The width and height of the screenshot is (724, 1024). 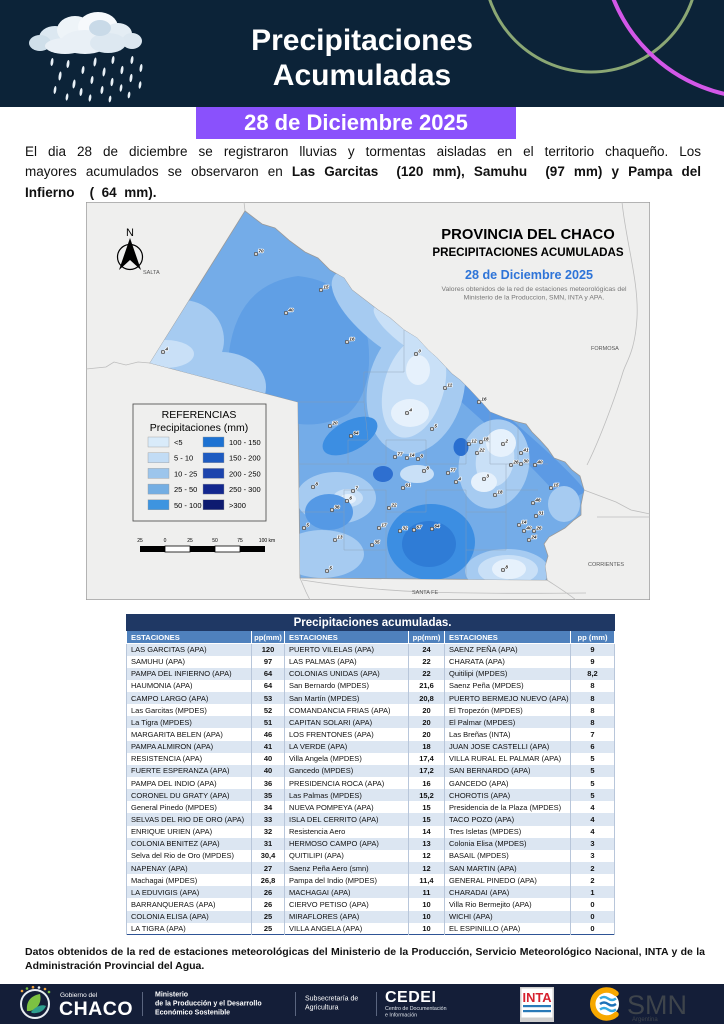 I want to click on svg-text: 32, so click(x=405, y=527).